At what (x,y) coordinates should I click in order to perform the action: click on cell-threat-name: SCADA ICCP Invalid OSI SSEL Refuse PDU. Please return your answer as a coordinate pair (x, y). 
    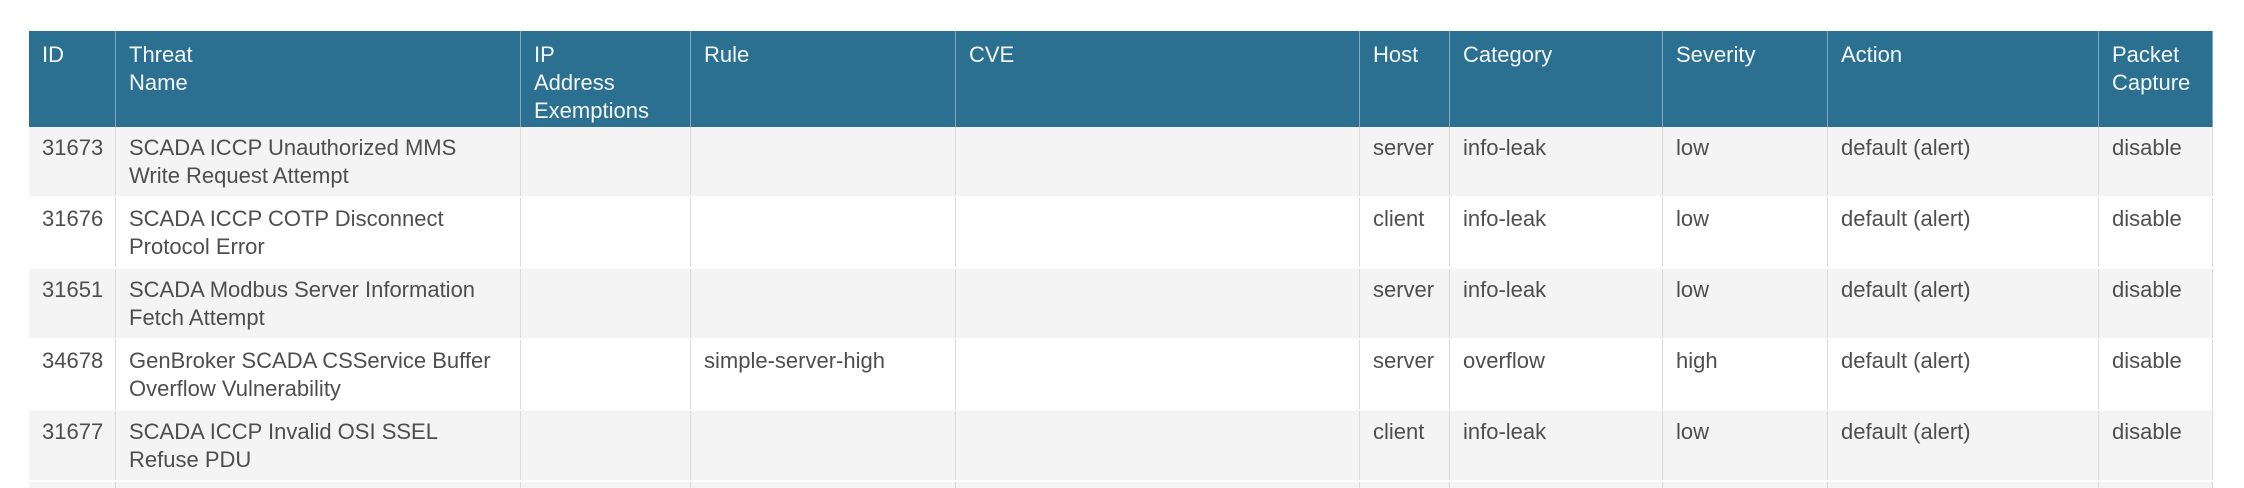
    Looking at the image, I should click on (318, 445).